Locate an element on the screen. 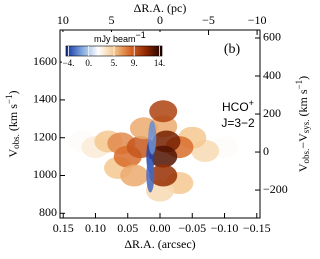 The height and width of the screenshot is (259, 320). colorbar-label: mJy beam−1 is located at coordinates (120, 37).